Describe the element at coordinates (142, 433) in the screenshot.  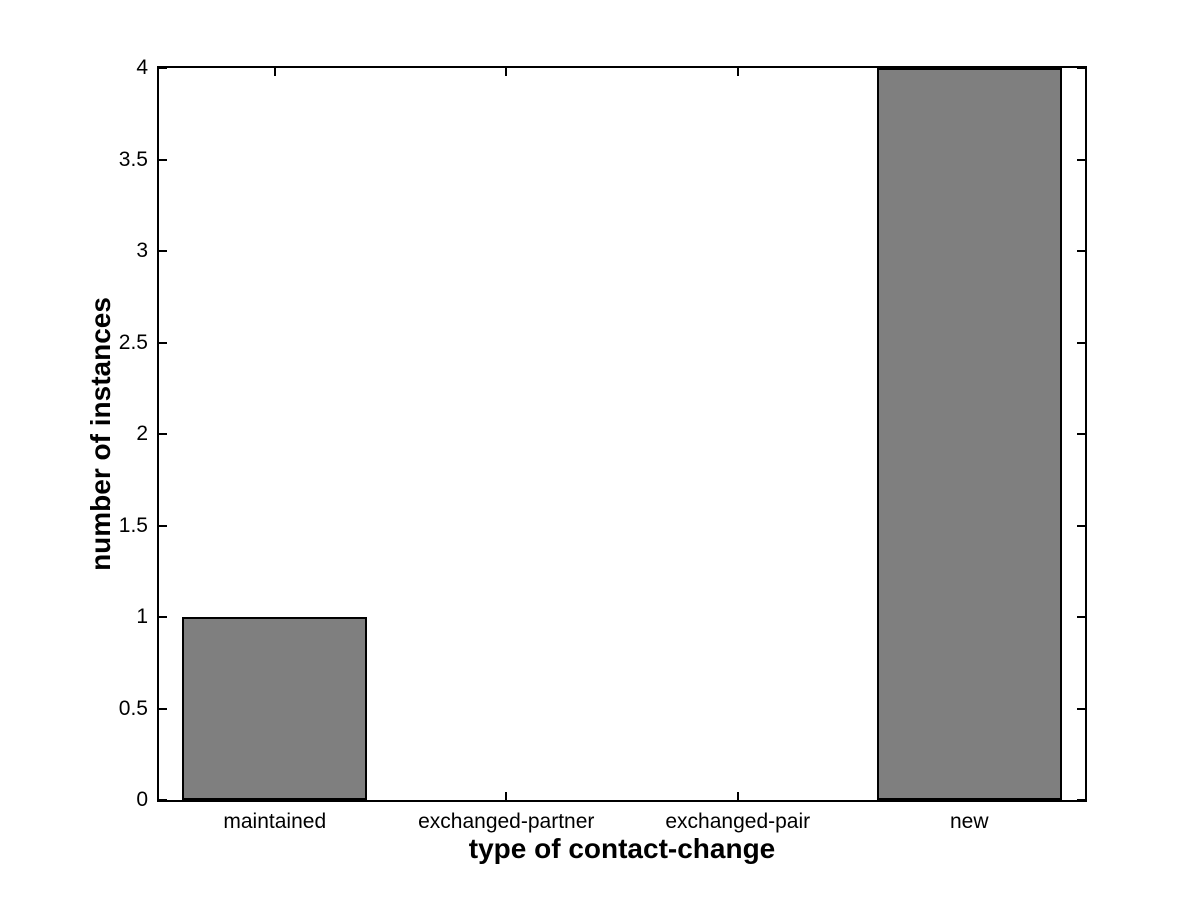
I see `y-tick-label: 2` at that location.